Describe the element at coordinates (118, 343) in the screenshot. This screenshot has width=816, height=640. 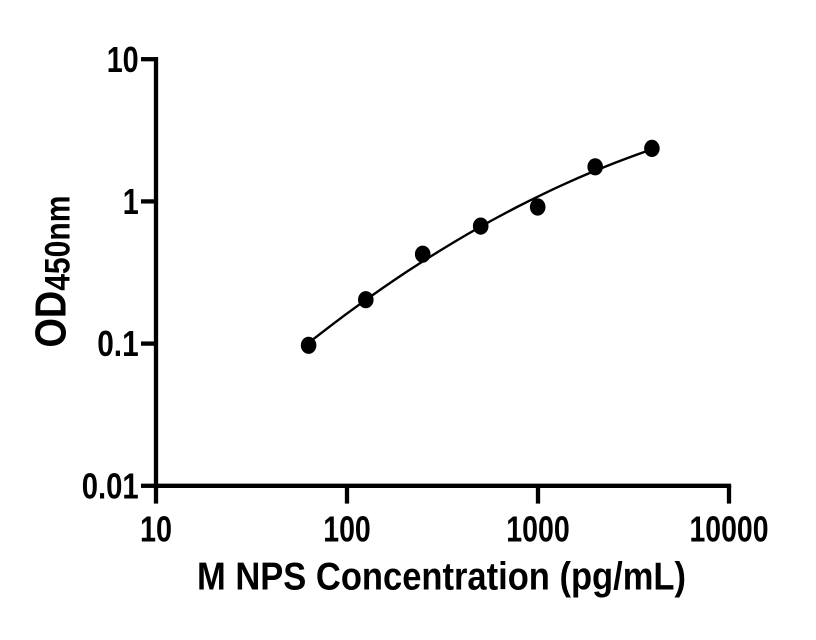
I see `svg-text: 0.1` at that location.